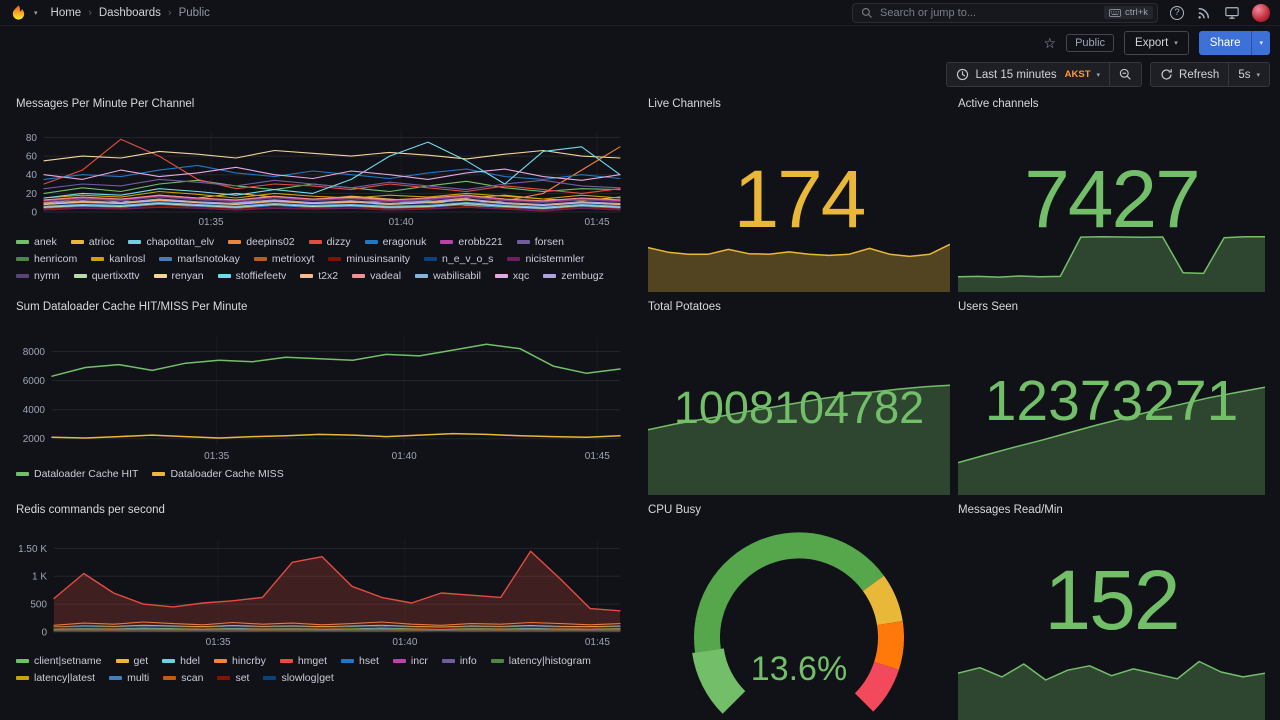 The height and width of the screenshot is (720, 1280). Describe the element at coordinates (178, 276) in the screenshot. I see `legend-item: renyan` at that location.